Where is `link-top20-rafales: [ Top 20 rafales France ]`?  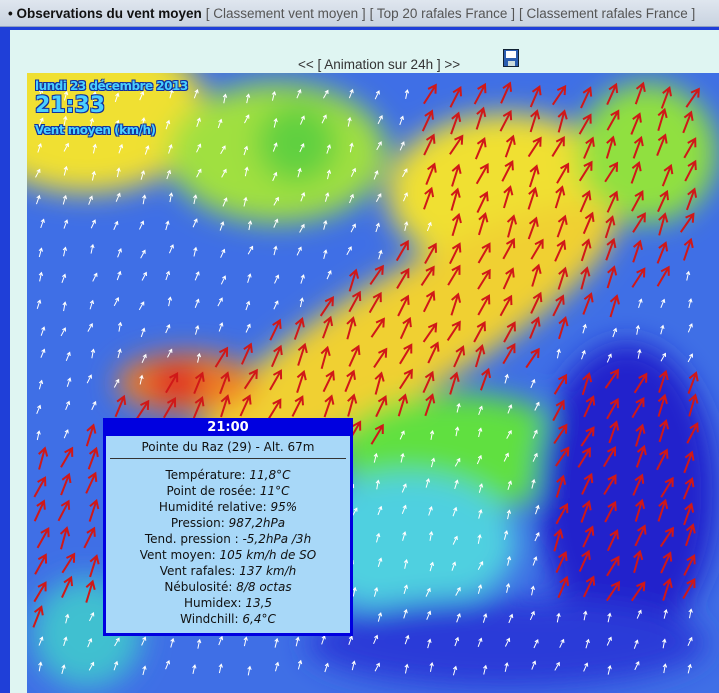 link-top20-rafales: [ Top 20 rafales France ] is located at coordinates (442, 13).